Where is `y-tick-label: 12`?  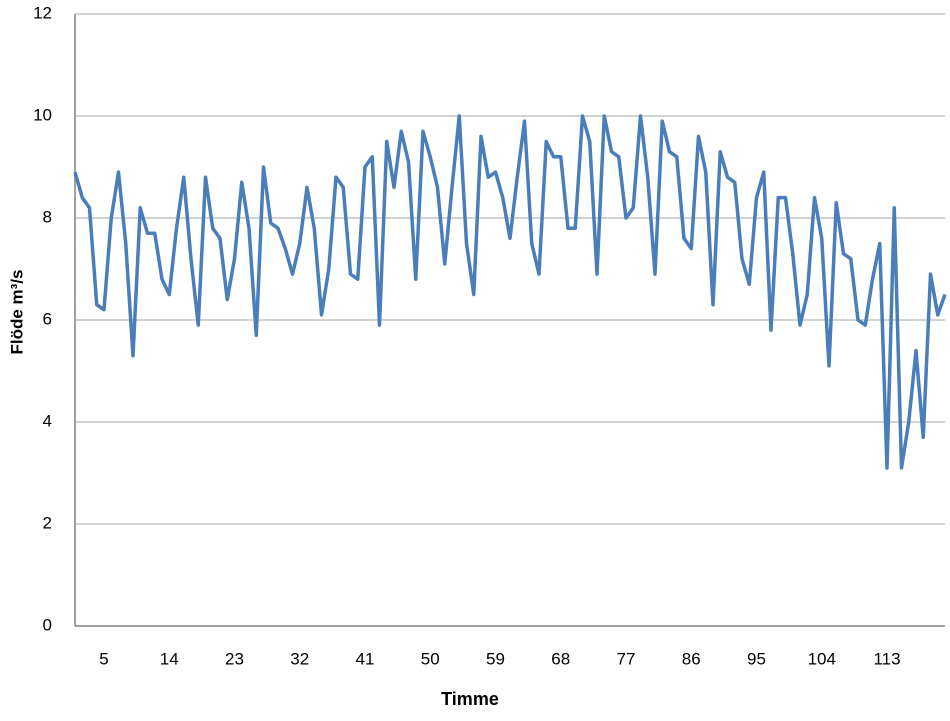 y-tick-label: 12 is located at coordinates (42, 12).